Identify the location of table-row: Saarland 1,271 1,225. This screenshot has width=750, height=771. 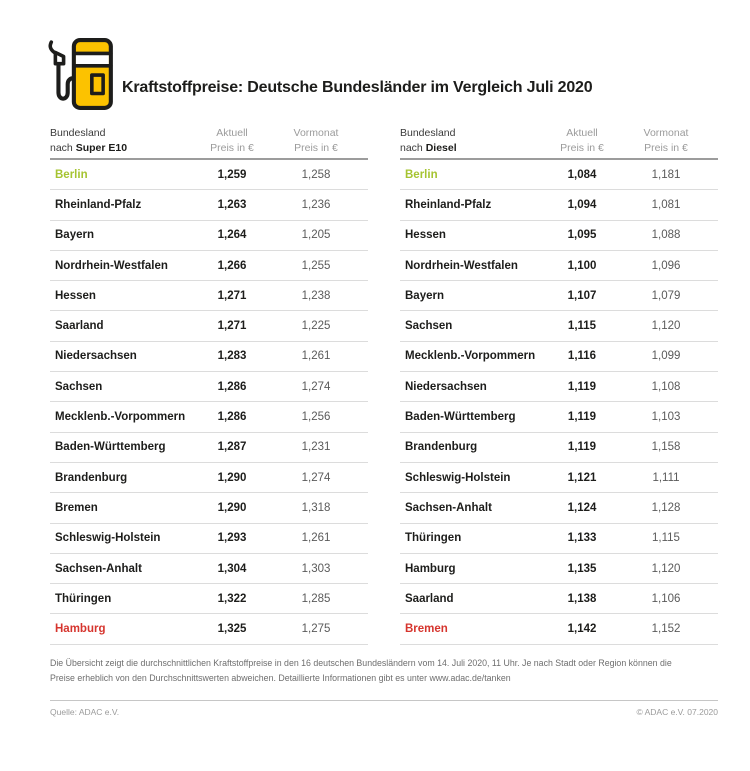
(209, 326).